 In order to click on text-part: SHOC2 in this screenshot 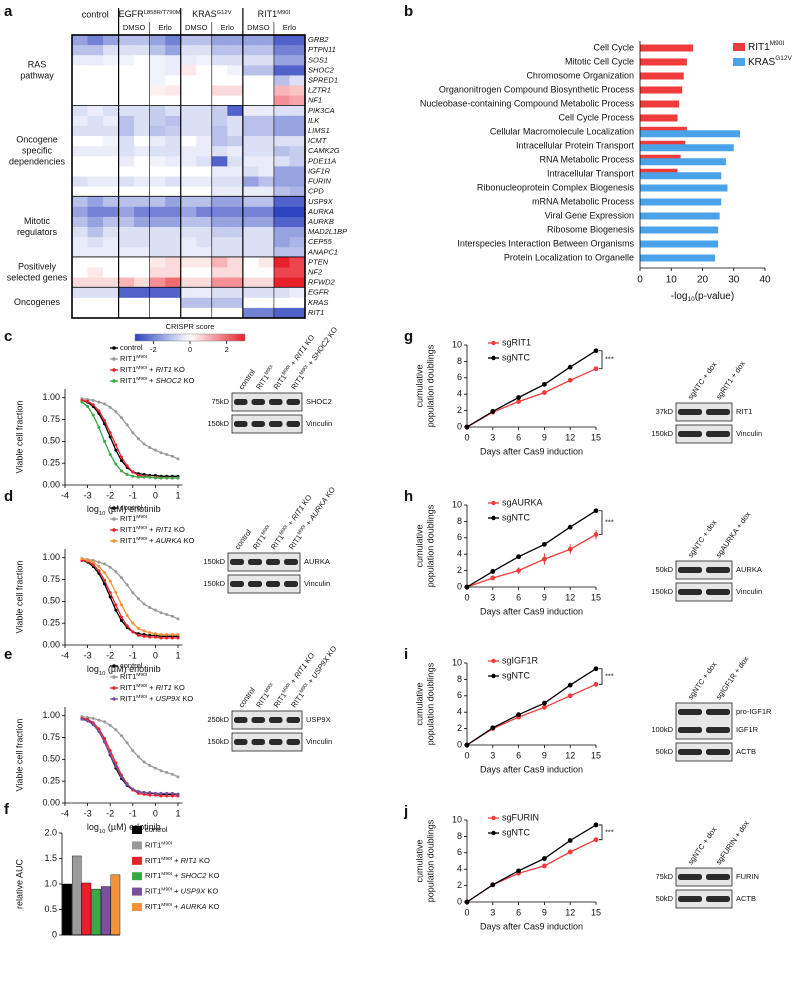, I will do `click(194, 875)`.